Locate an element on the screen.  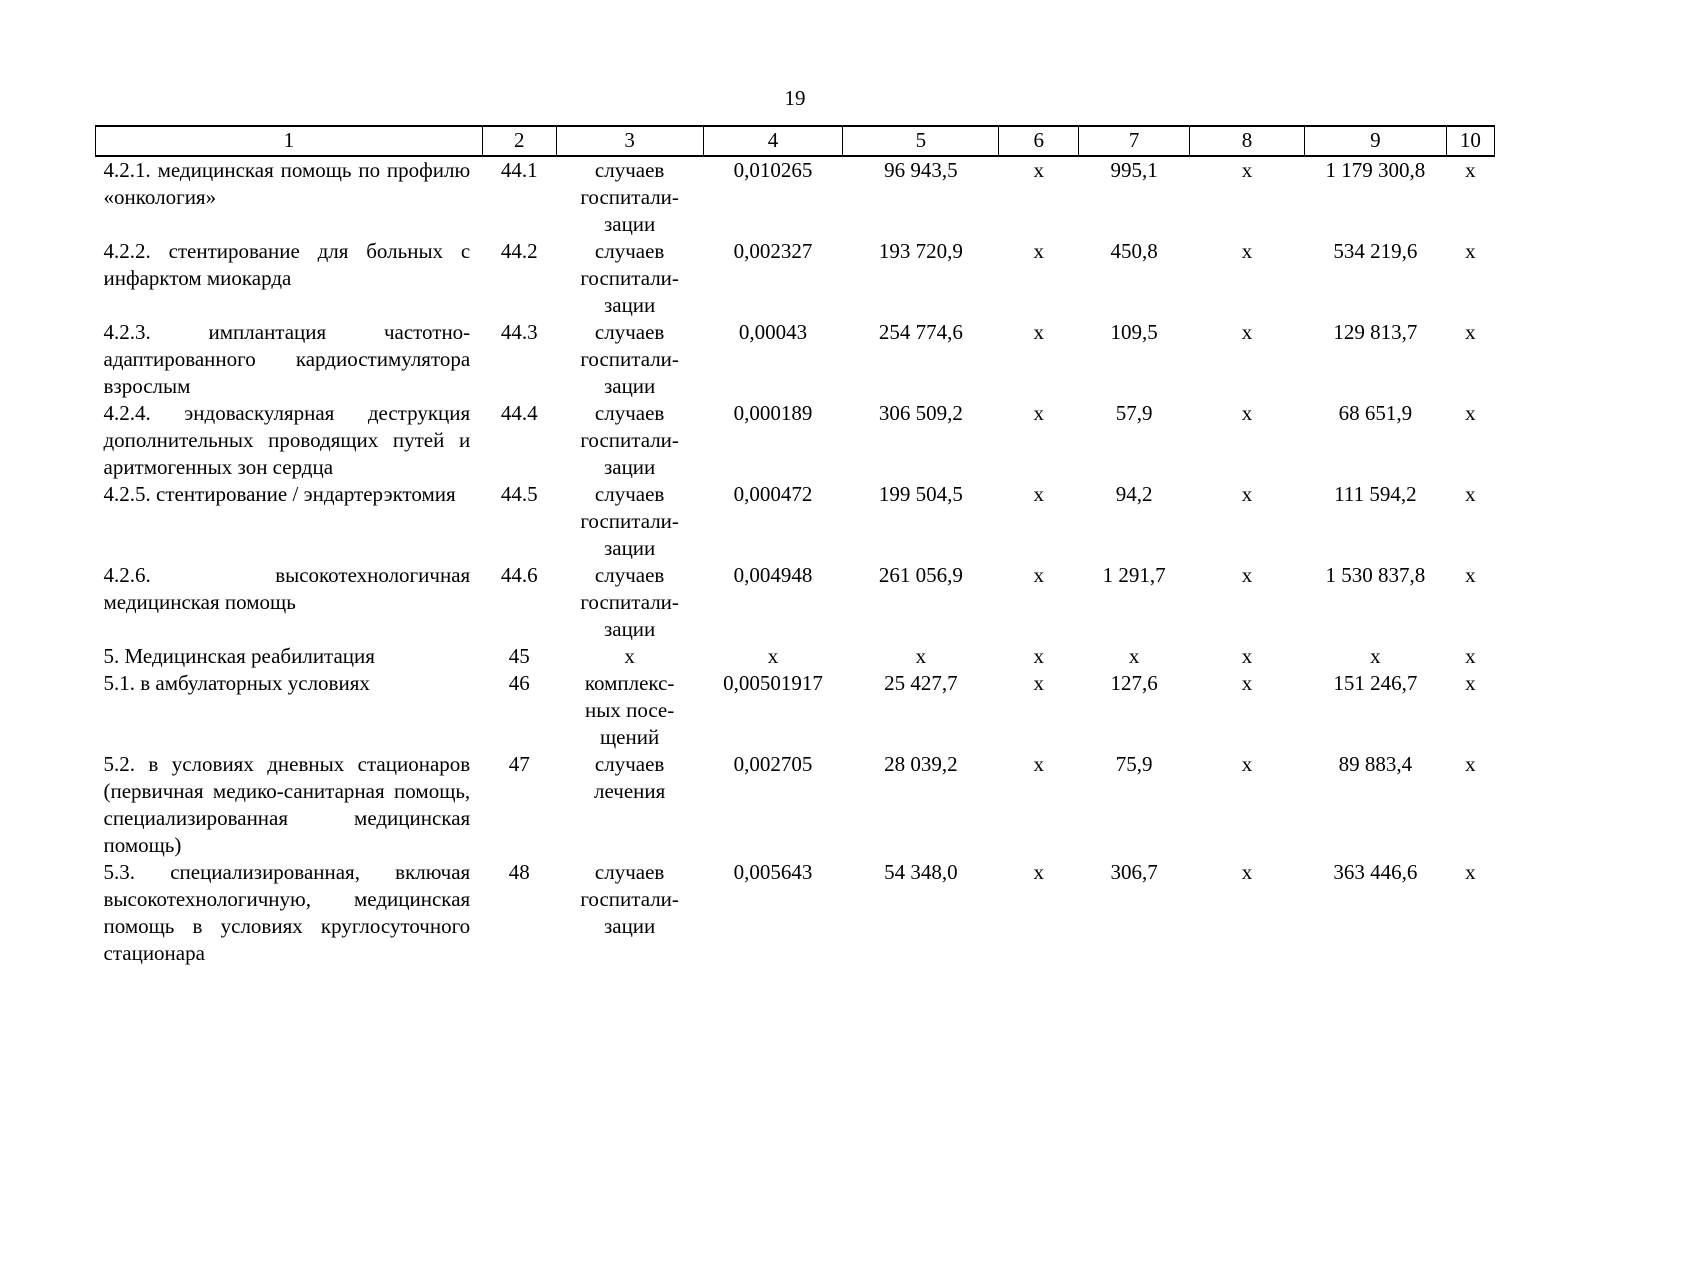
col7-value-cell: 127,6 is located at coordinates (1134, 683).